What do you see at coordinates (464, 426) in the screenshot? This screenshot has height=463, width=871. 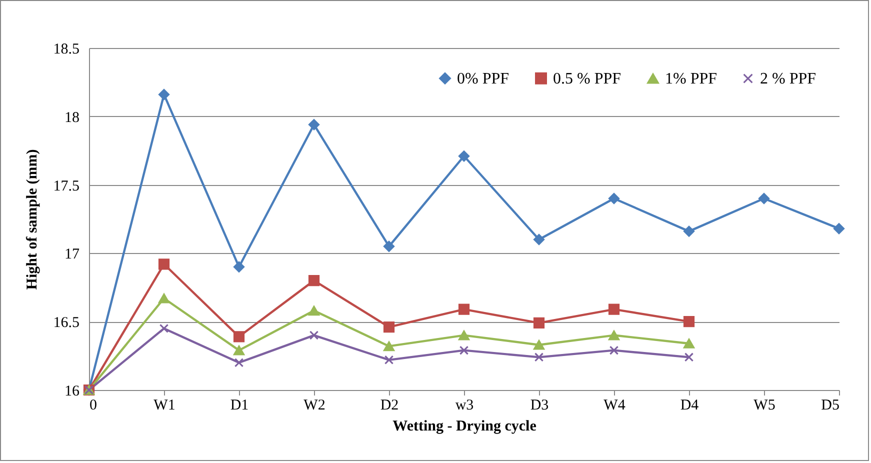 I see `x-axis-title: Wetting - Drying cycle` at bounding box center [464, 426].